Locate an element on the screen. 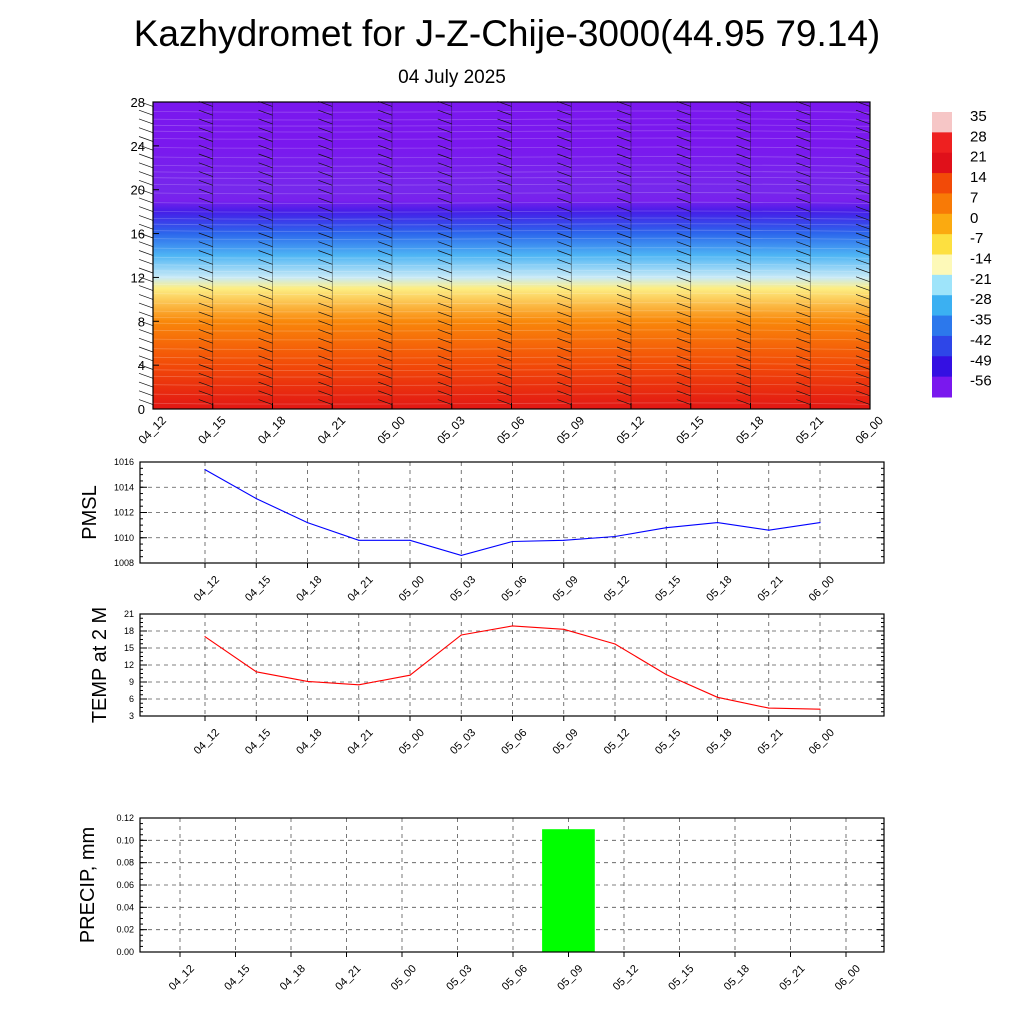 The width and height of the screenshot is (1024, 1024). x-tick-label: 05_15 is located at coordinates (681, 978).